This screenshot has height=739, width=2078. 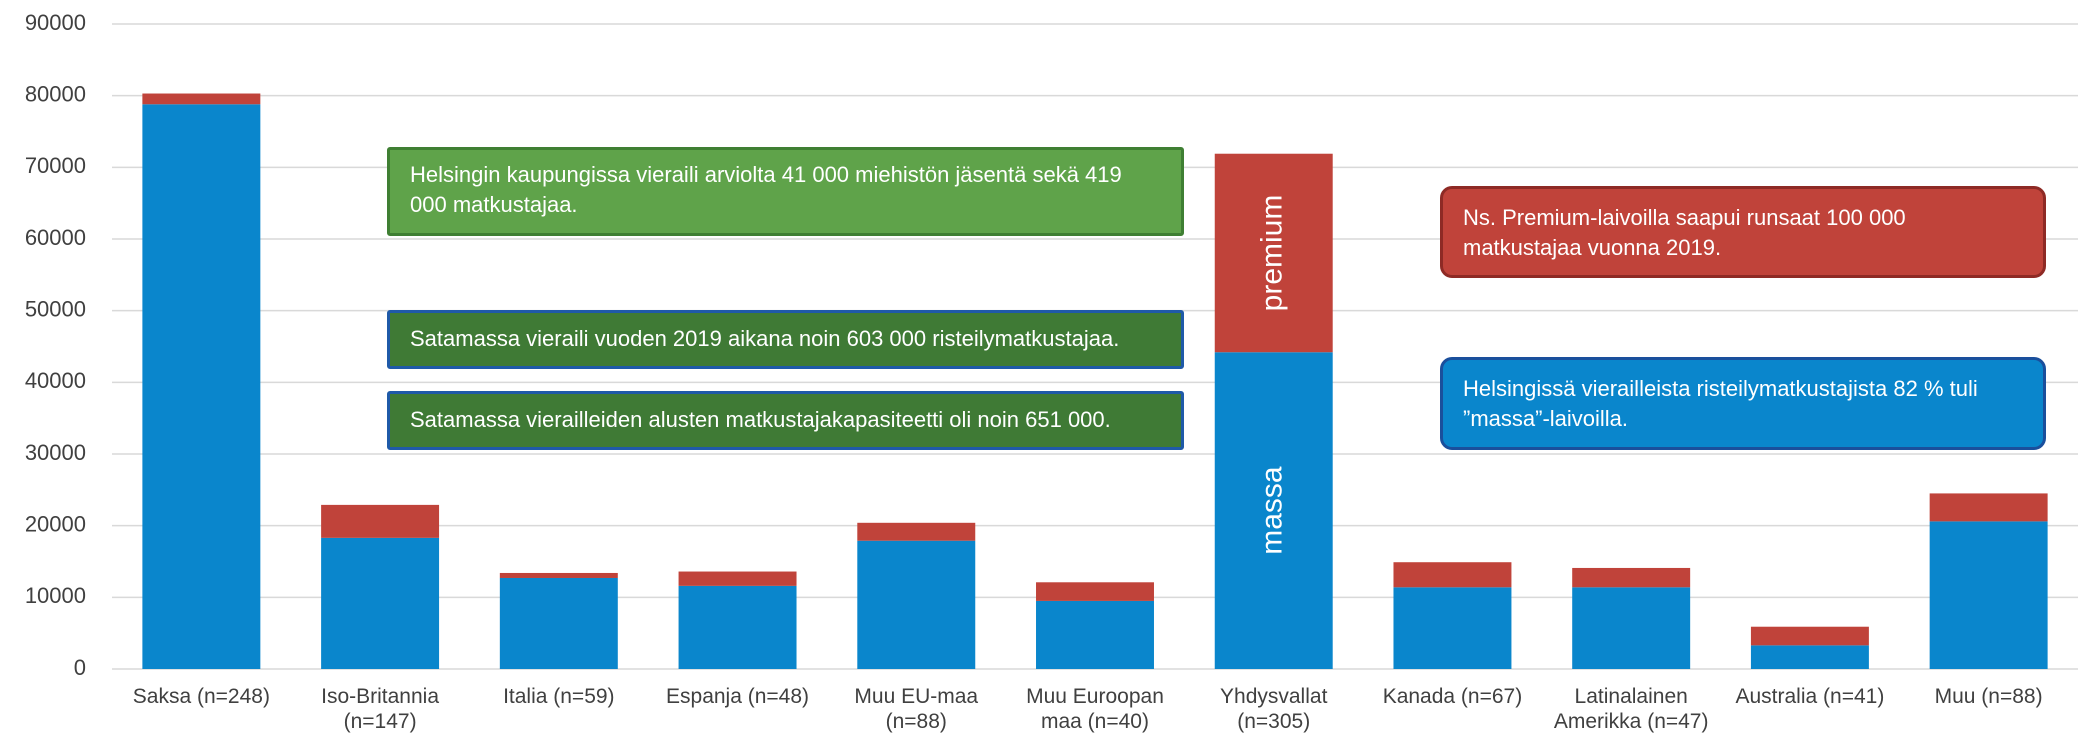 What do you see at coordinates (55, 308) in the screenshot?
I see `y-tick-label: 50000` at bounding box center [55, 308].